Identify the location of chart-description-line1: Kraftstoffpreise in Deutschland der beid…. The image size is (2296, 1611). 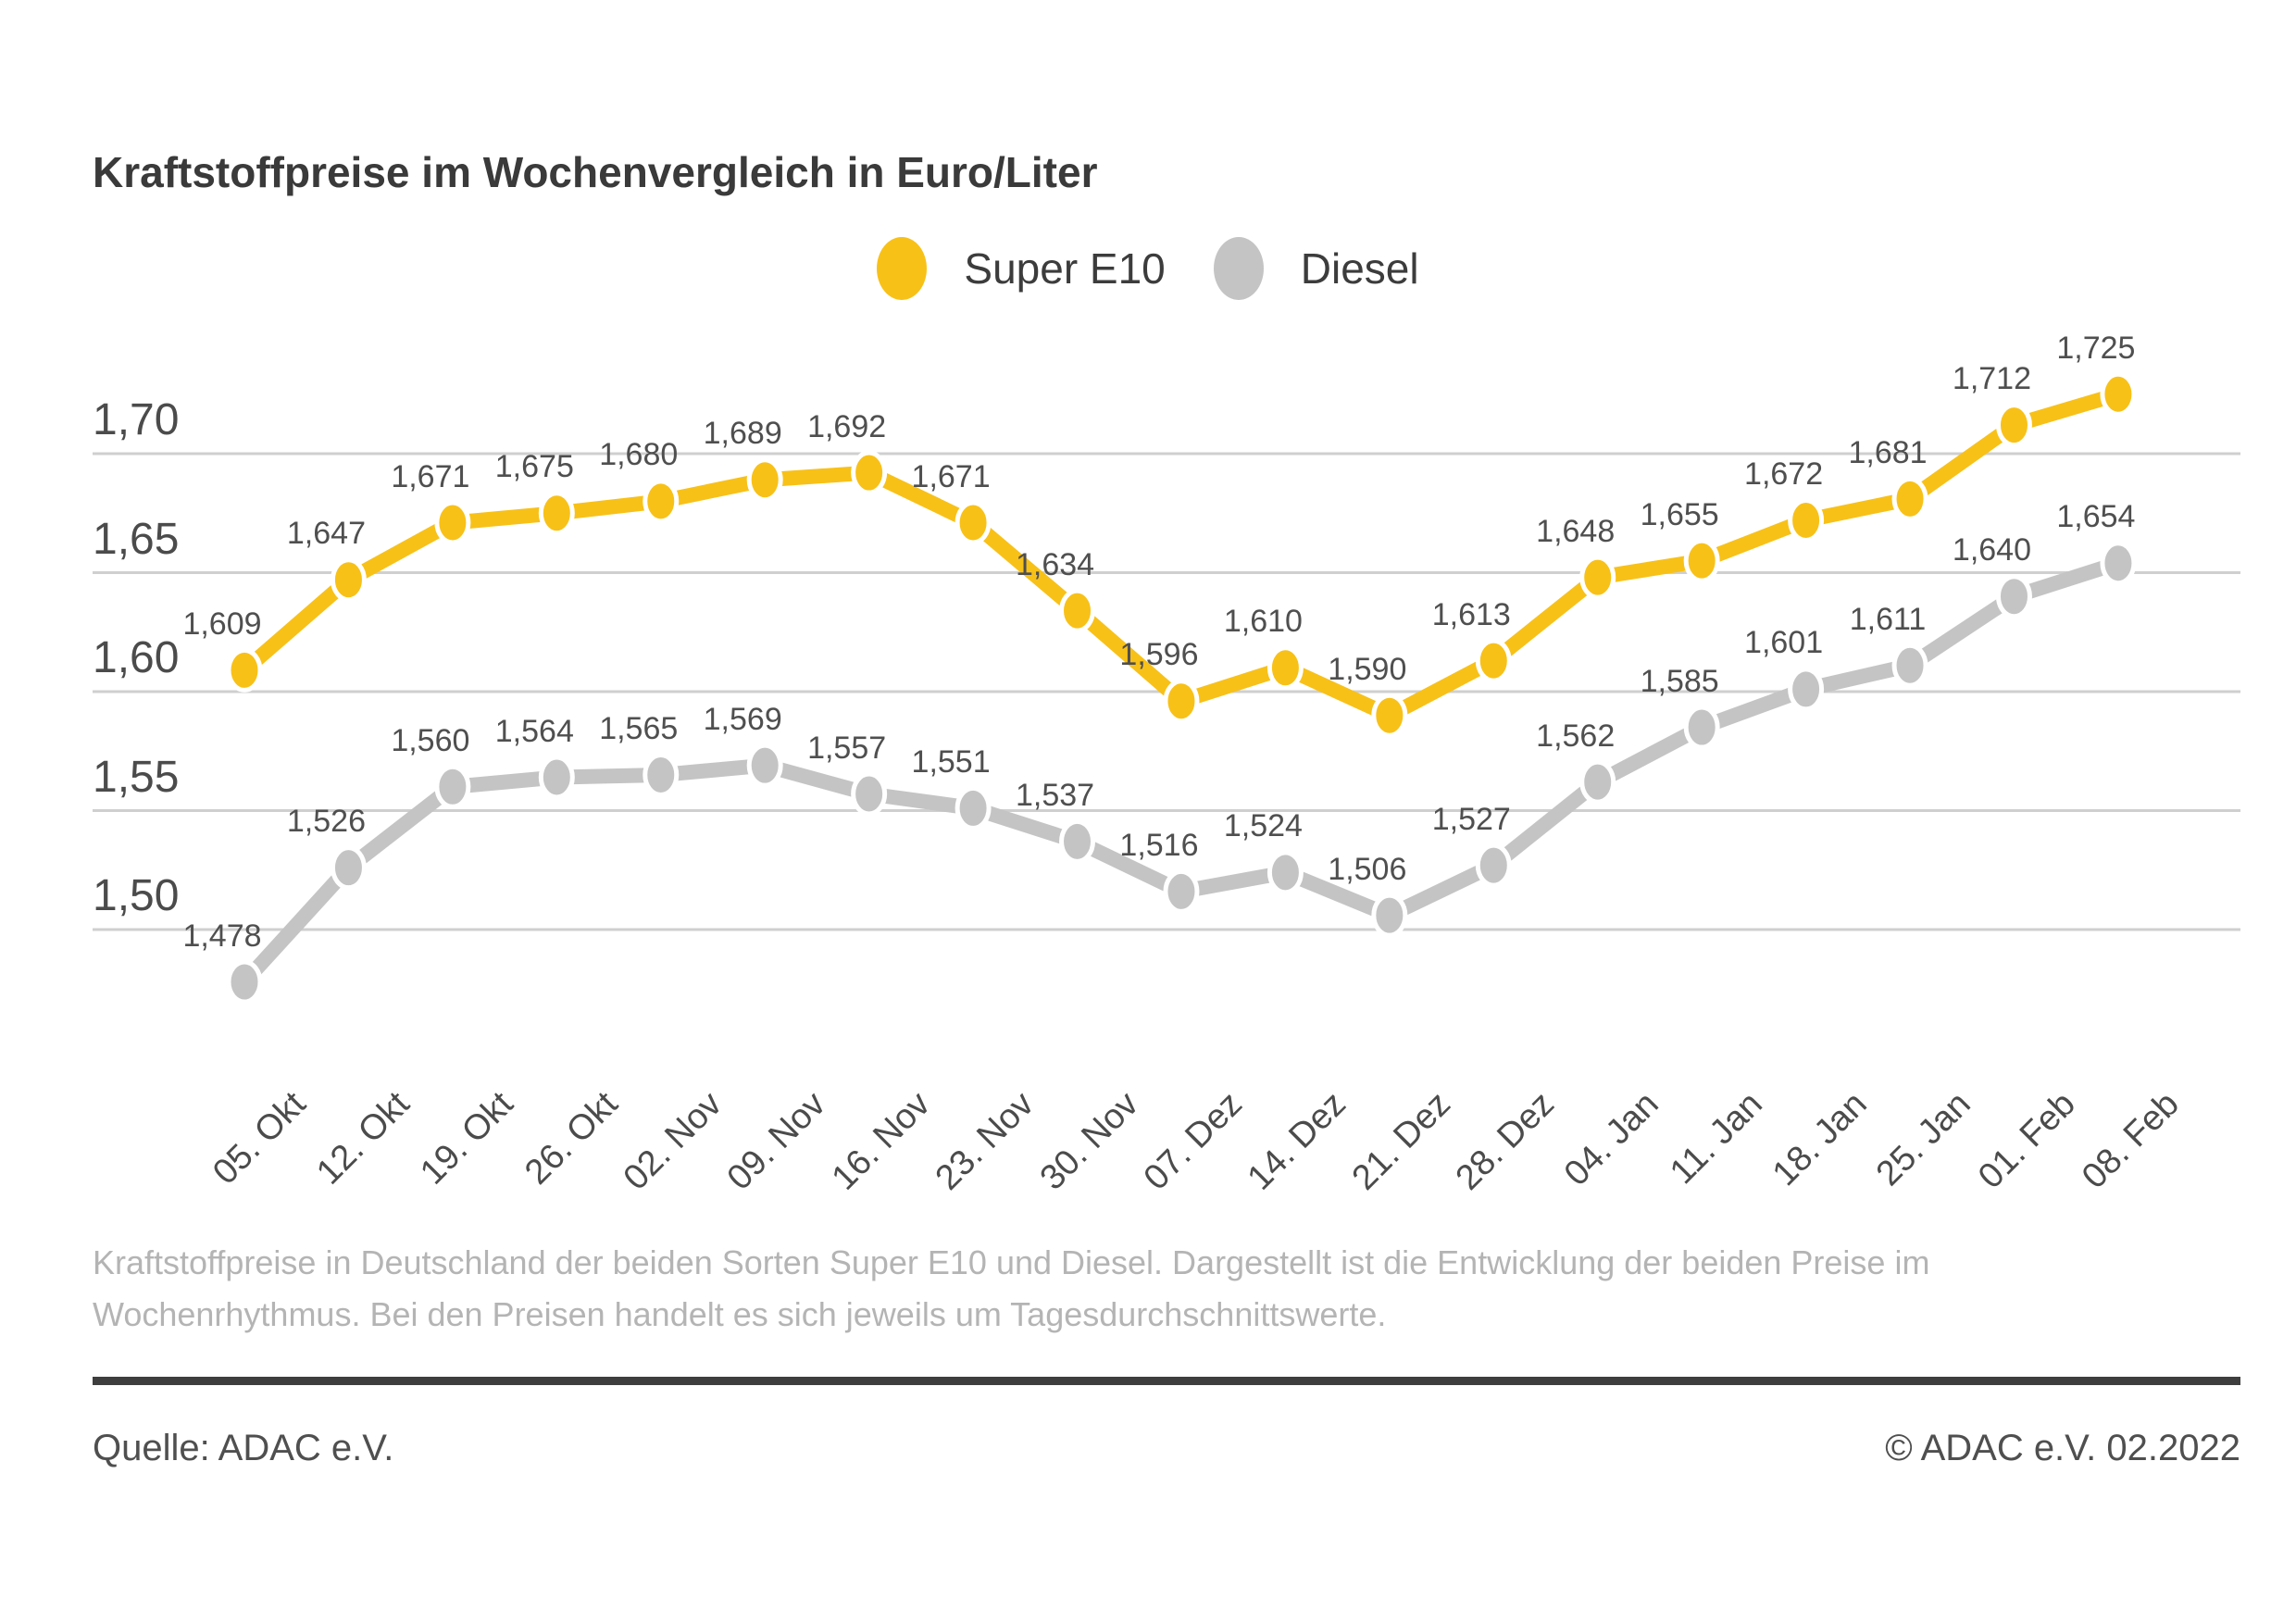
(1011, 1262).